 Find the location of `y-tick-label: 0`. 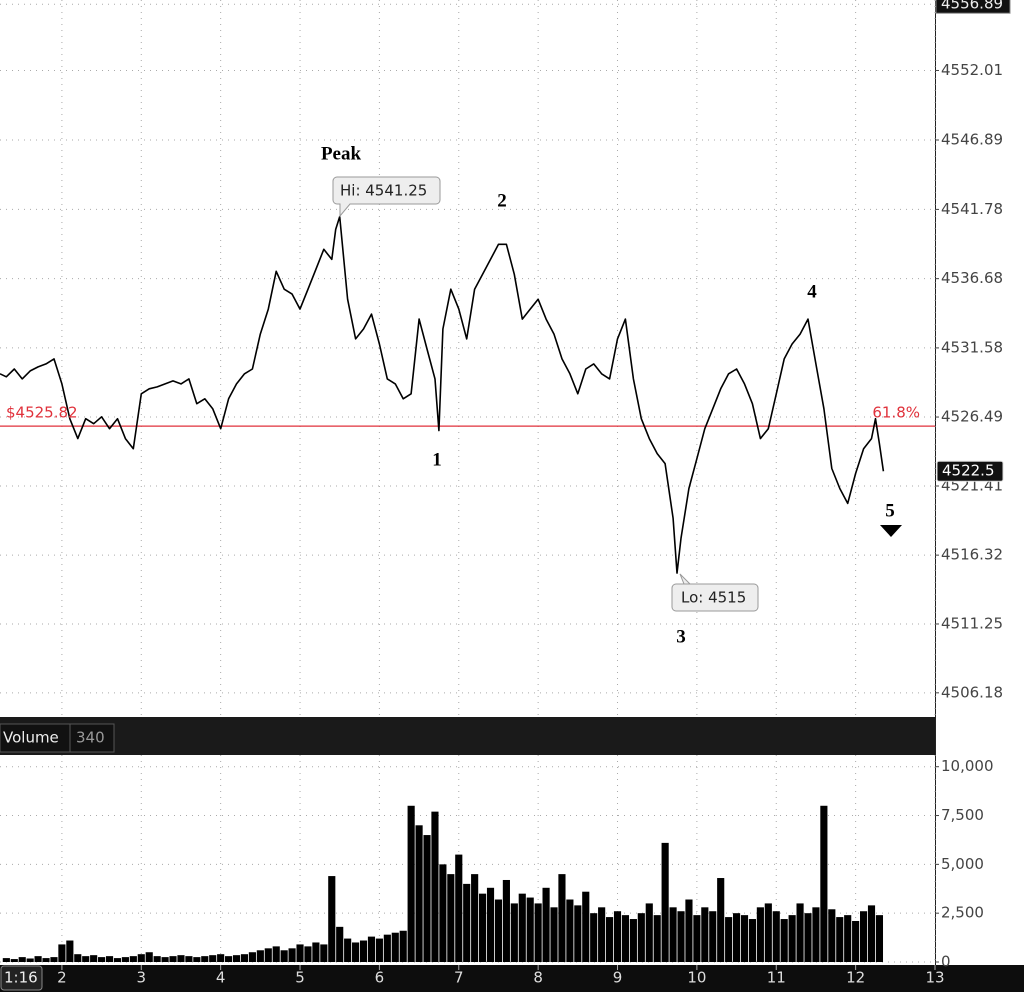

y-tick-label: 0 is located at coordinates (946, 962).